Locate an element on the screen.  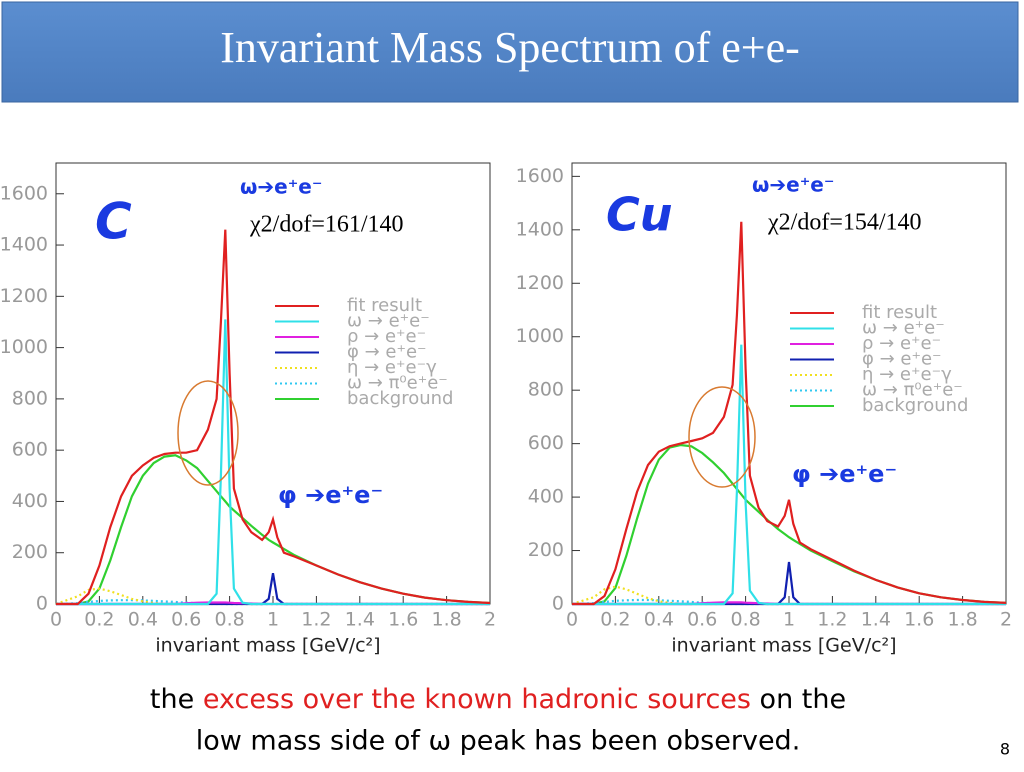
footer-text: on the is located at coordinates (798, 699).